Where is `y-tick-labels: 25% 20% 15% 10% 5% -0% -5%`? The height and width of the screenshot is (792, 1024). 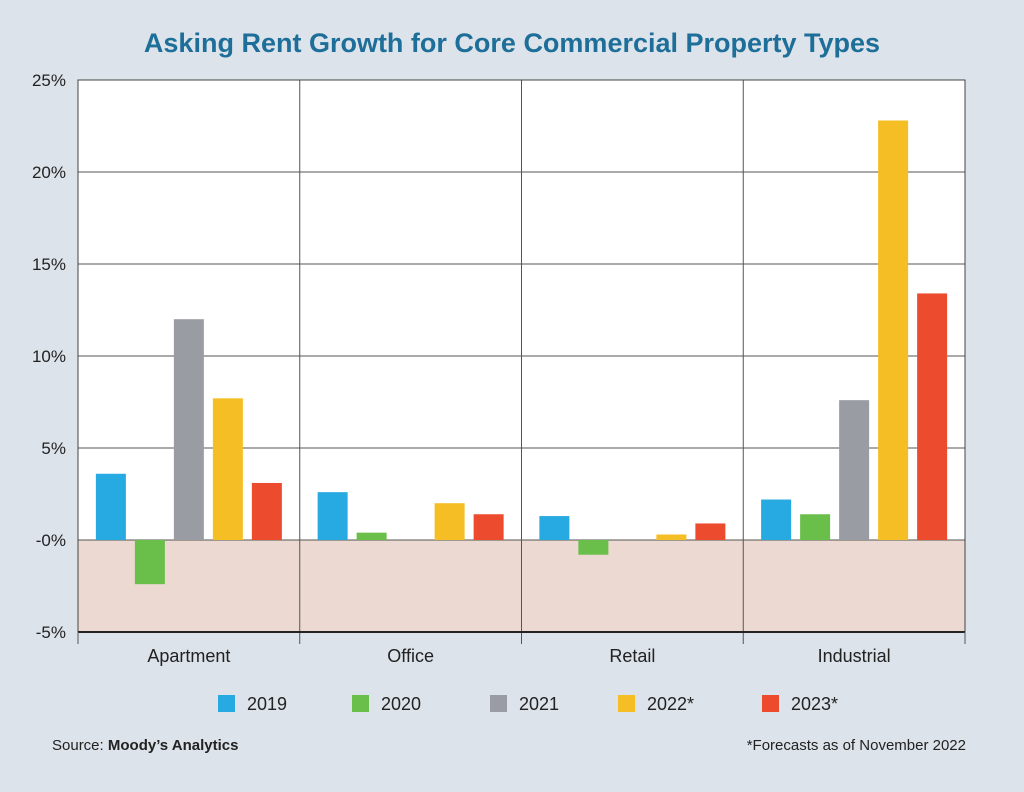 y-tick-labels: 25% 20% 15% 10% 5% -0% -5% is located at coordinates (49, 356).